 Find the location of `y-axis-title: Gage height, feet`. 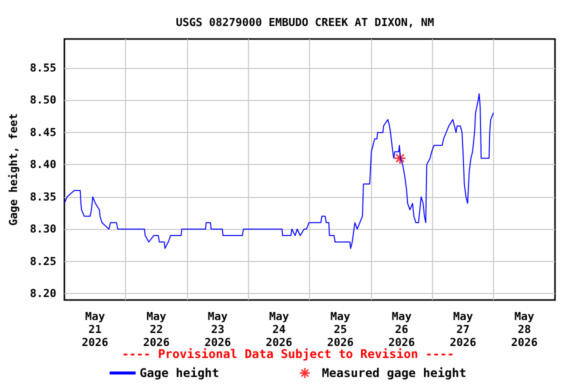

y-axis-title: Gage height, feet is located at coordinates (13, 169).